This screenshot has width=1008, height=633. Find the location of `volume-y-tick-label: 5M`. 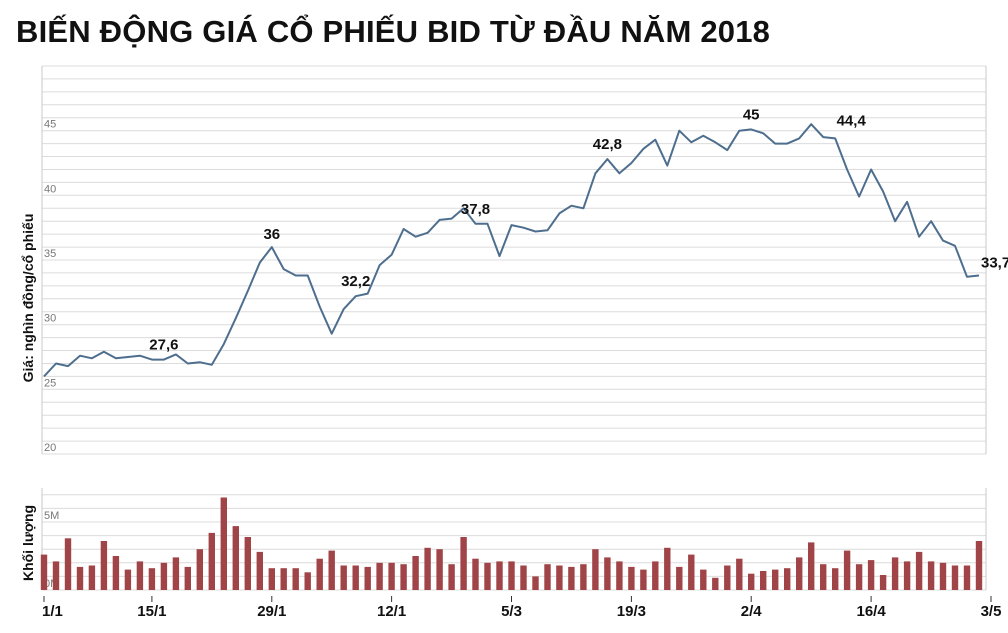

volume-y-tick-label: 5M is located at coordinates (51, 516).